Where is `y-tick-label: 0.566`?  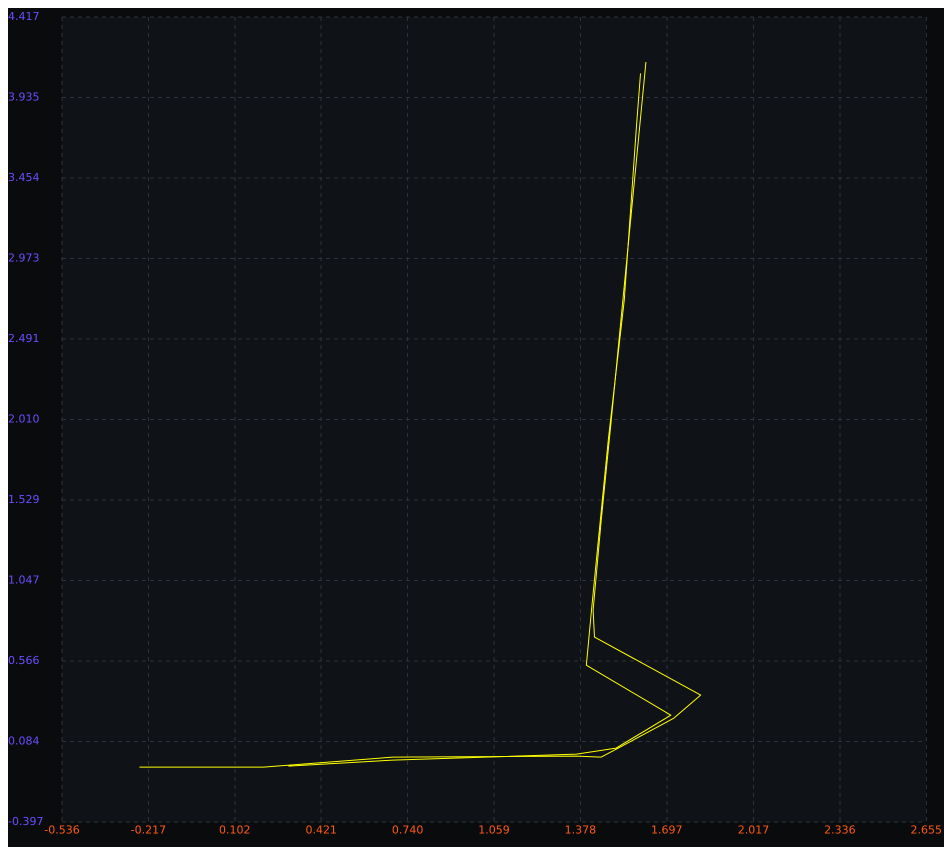 y-tick-label: 0.566 is located at coordinates (24, 660).